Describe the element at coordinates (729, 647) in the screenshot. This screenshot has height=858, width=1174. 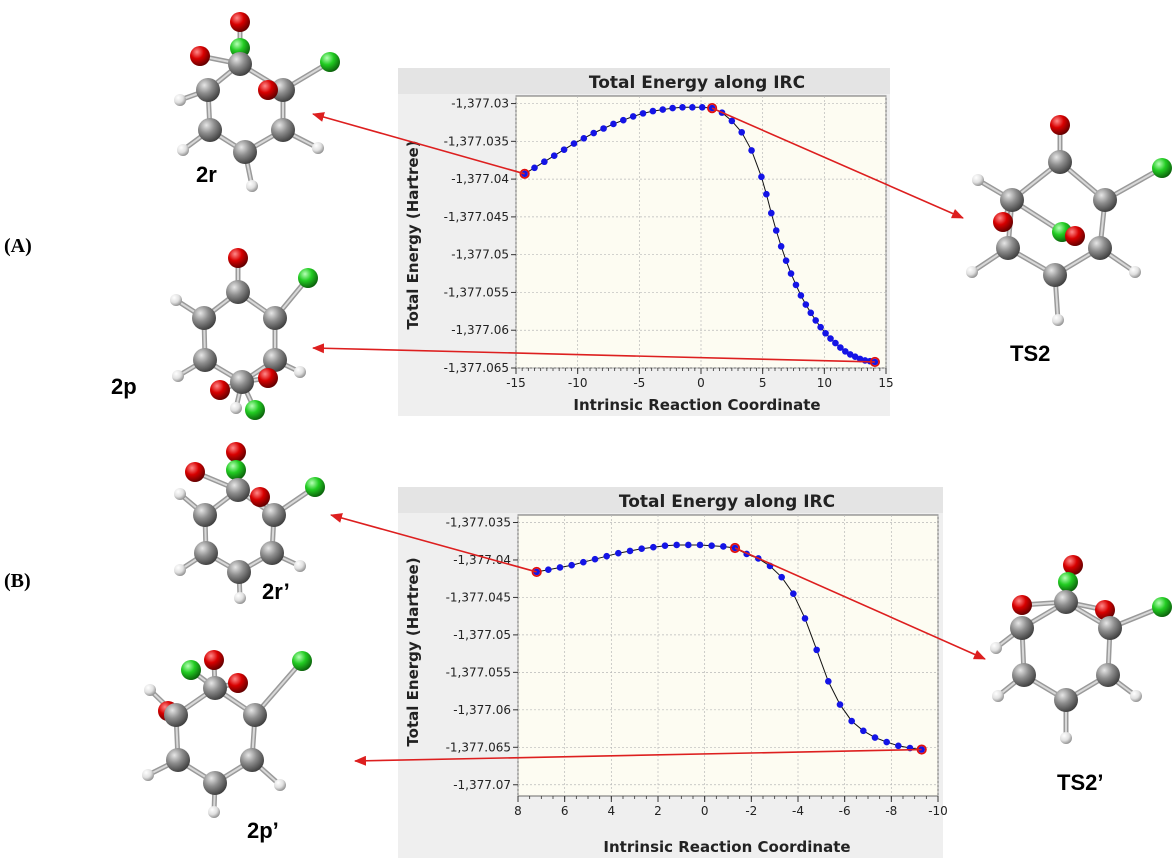
I see `series-line` at that location.